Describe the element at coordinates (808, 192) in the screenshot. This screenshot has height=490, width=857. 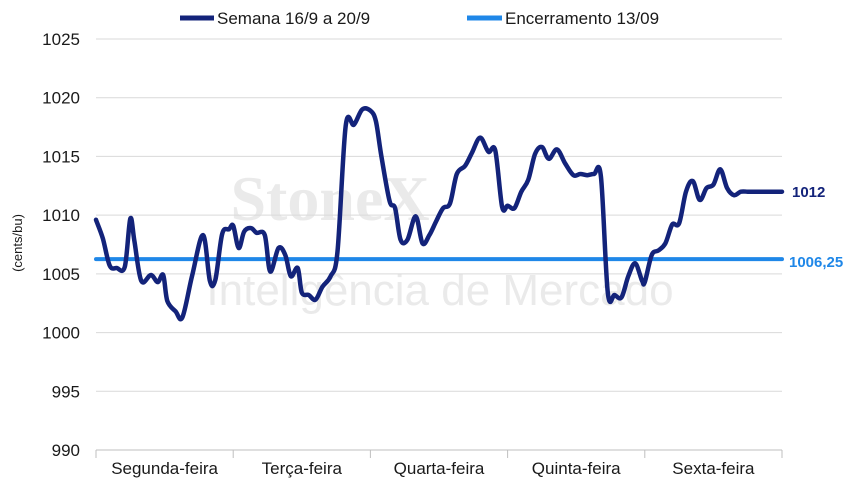
I see `end-label-series-1: 1012` at that location.